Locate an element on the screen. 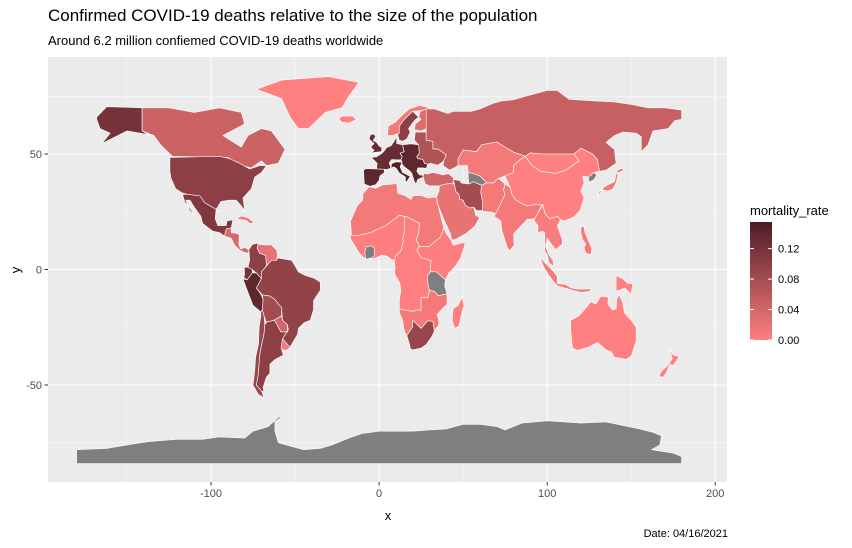 This screenshot has height=548, width=852. x-axis-title: x is located at coordinates (388, 515).